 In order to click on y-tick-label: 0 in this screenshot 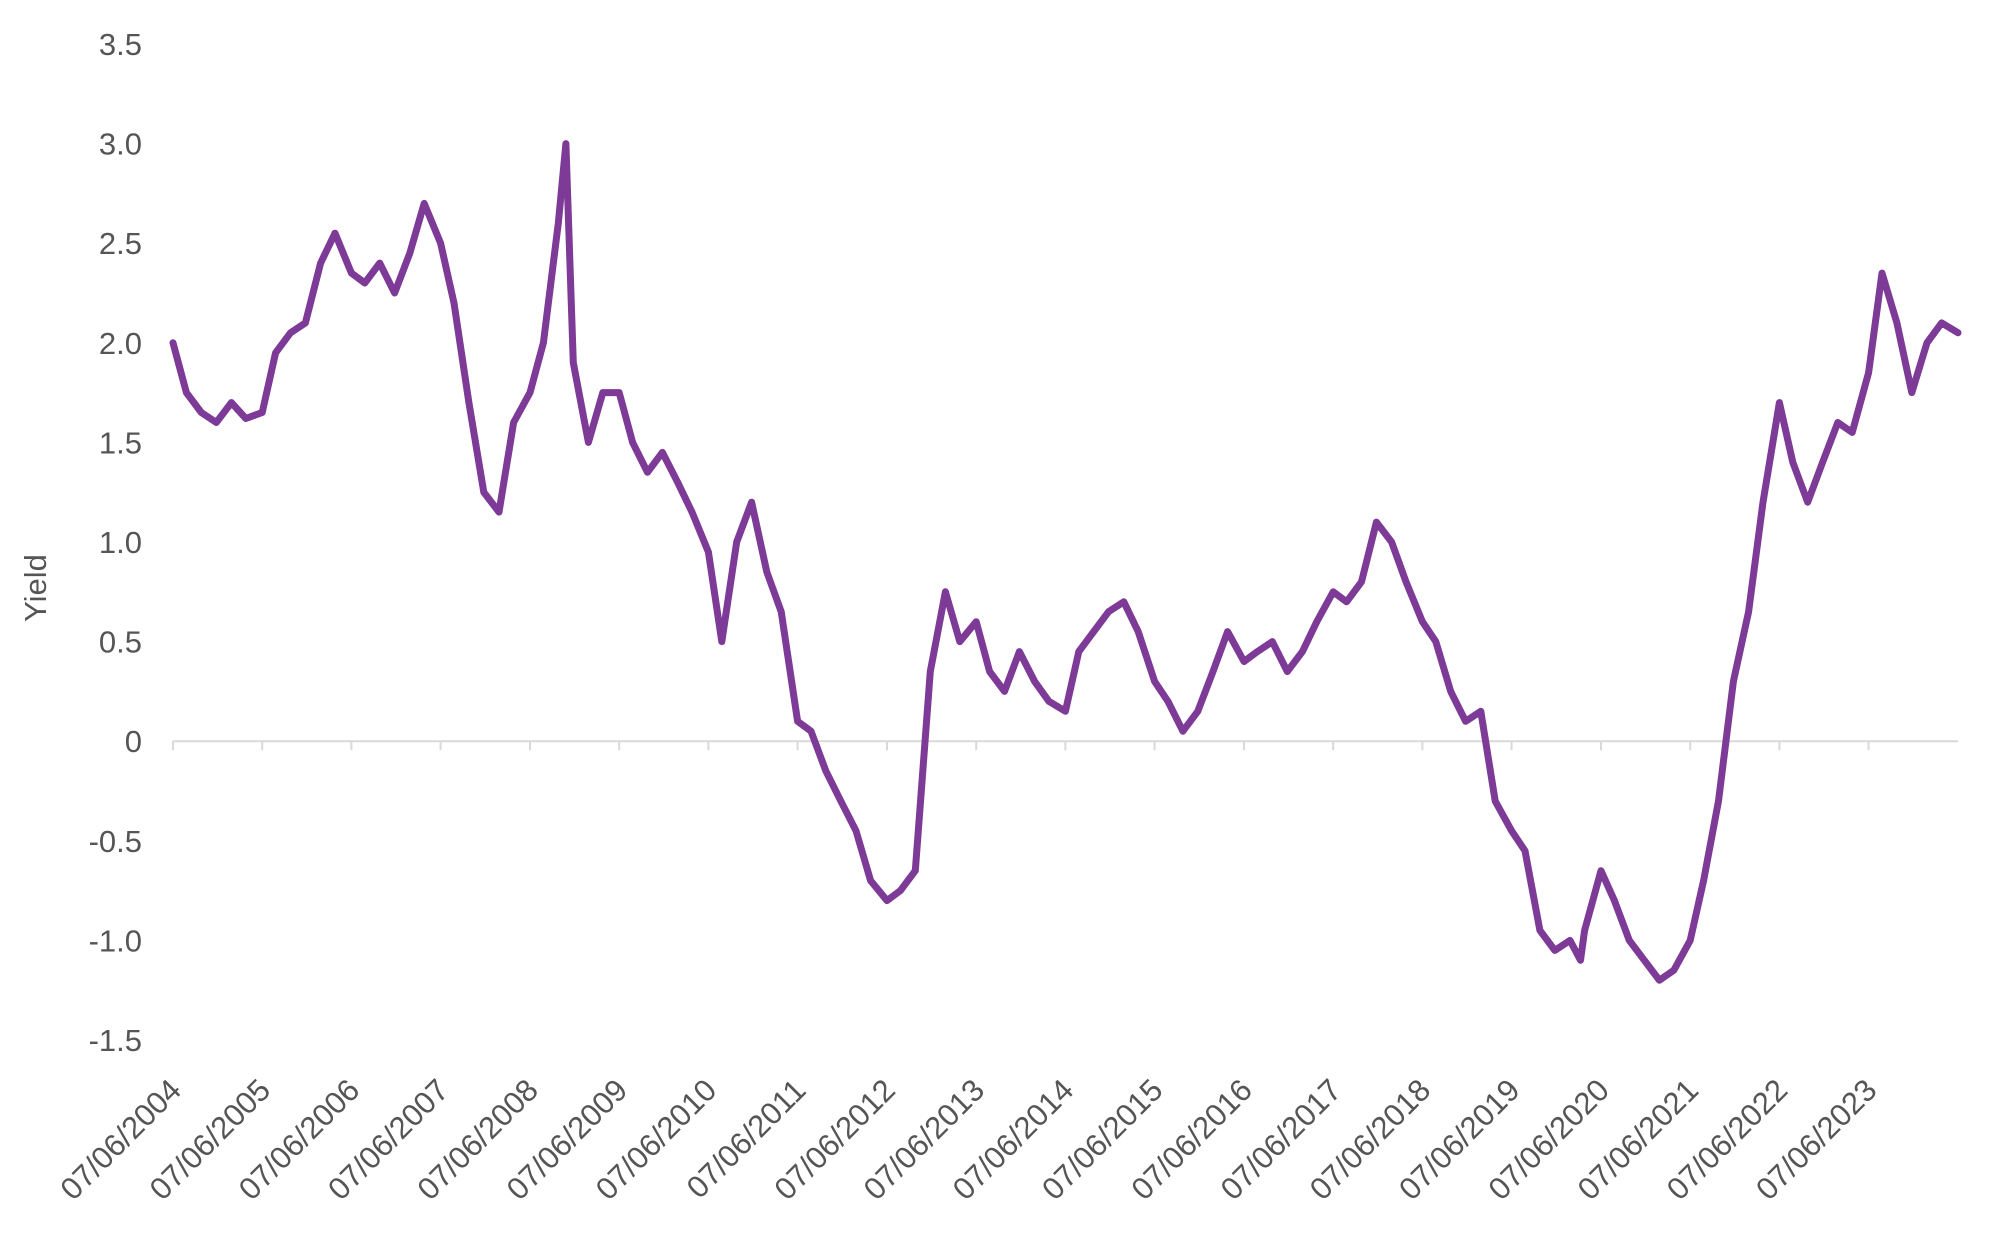, I will do `click(133, 741)`.